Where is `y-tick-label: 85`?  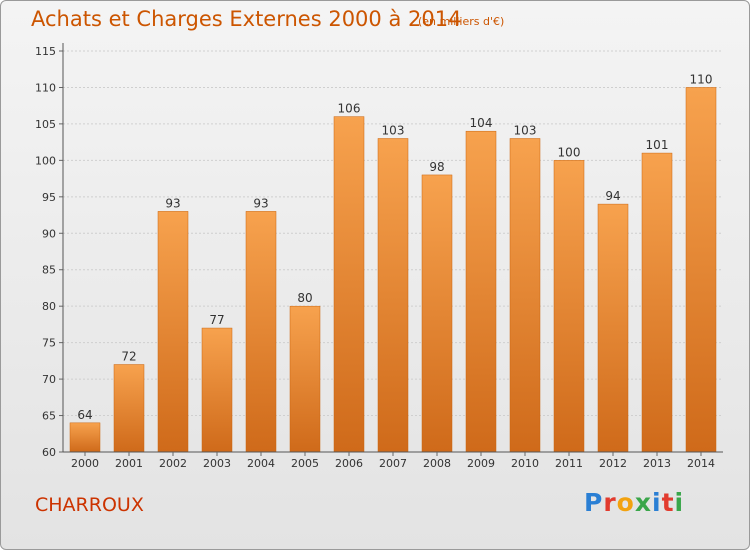
y-tick-label: 85 is located at coordinates (49, 270).